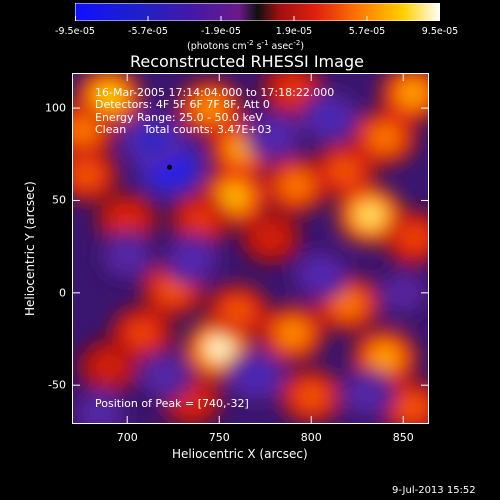 This screenshot has width=500, height=500. Describe the element at coordinates (127, 437) in the screenshot. I see `x-tick-label: 700` at that location.